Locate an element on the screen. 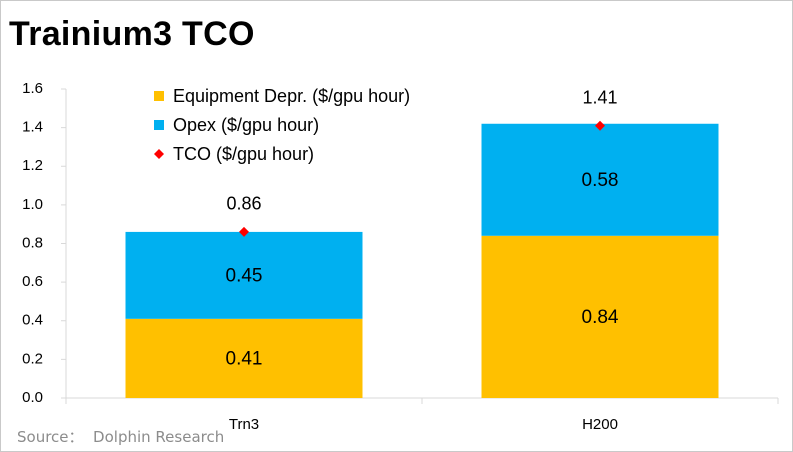 This screenshot has height=452, width=793. y-tick-label: 1.0 is located at coordinates (32, 204).